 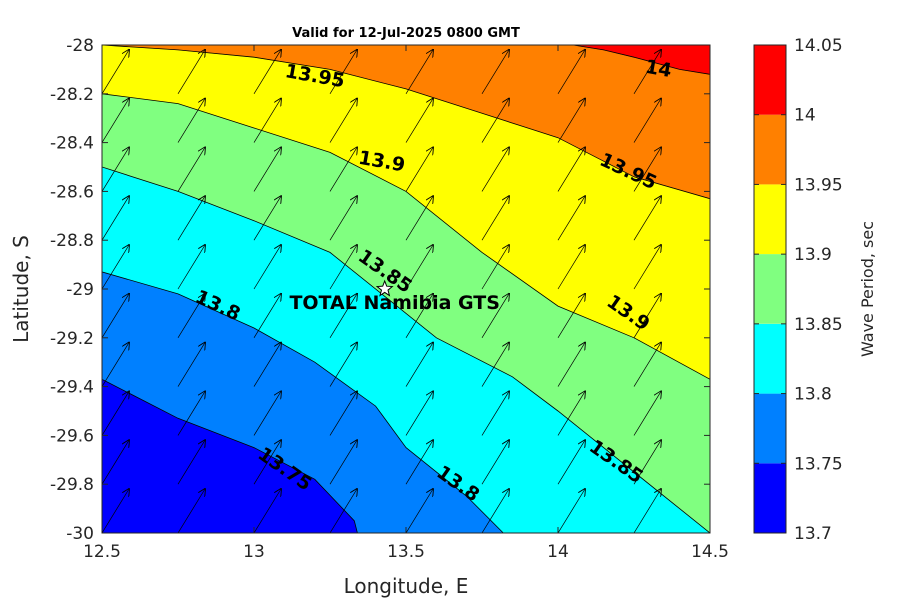 What do you see at coordinates (406, 552) in the screenshot?
I see `x-tick-label: 13.5` at bounding box center [406, 552].